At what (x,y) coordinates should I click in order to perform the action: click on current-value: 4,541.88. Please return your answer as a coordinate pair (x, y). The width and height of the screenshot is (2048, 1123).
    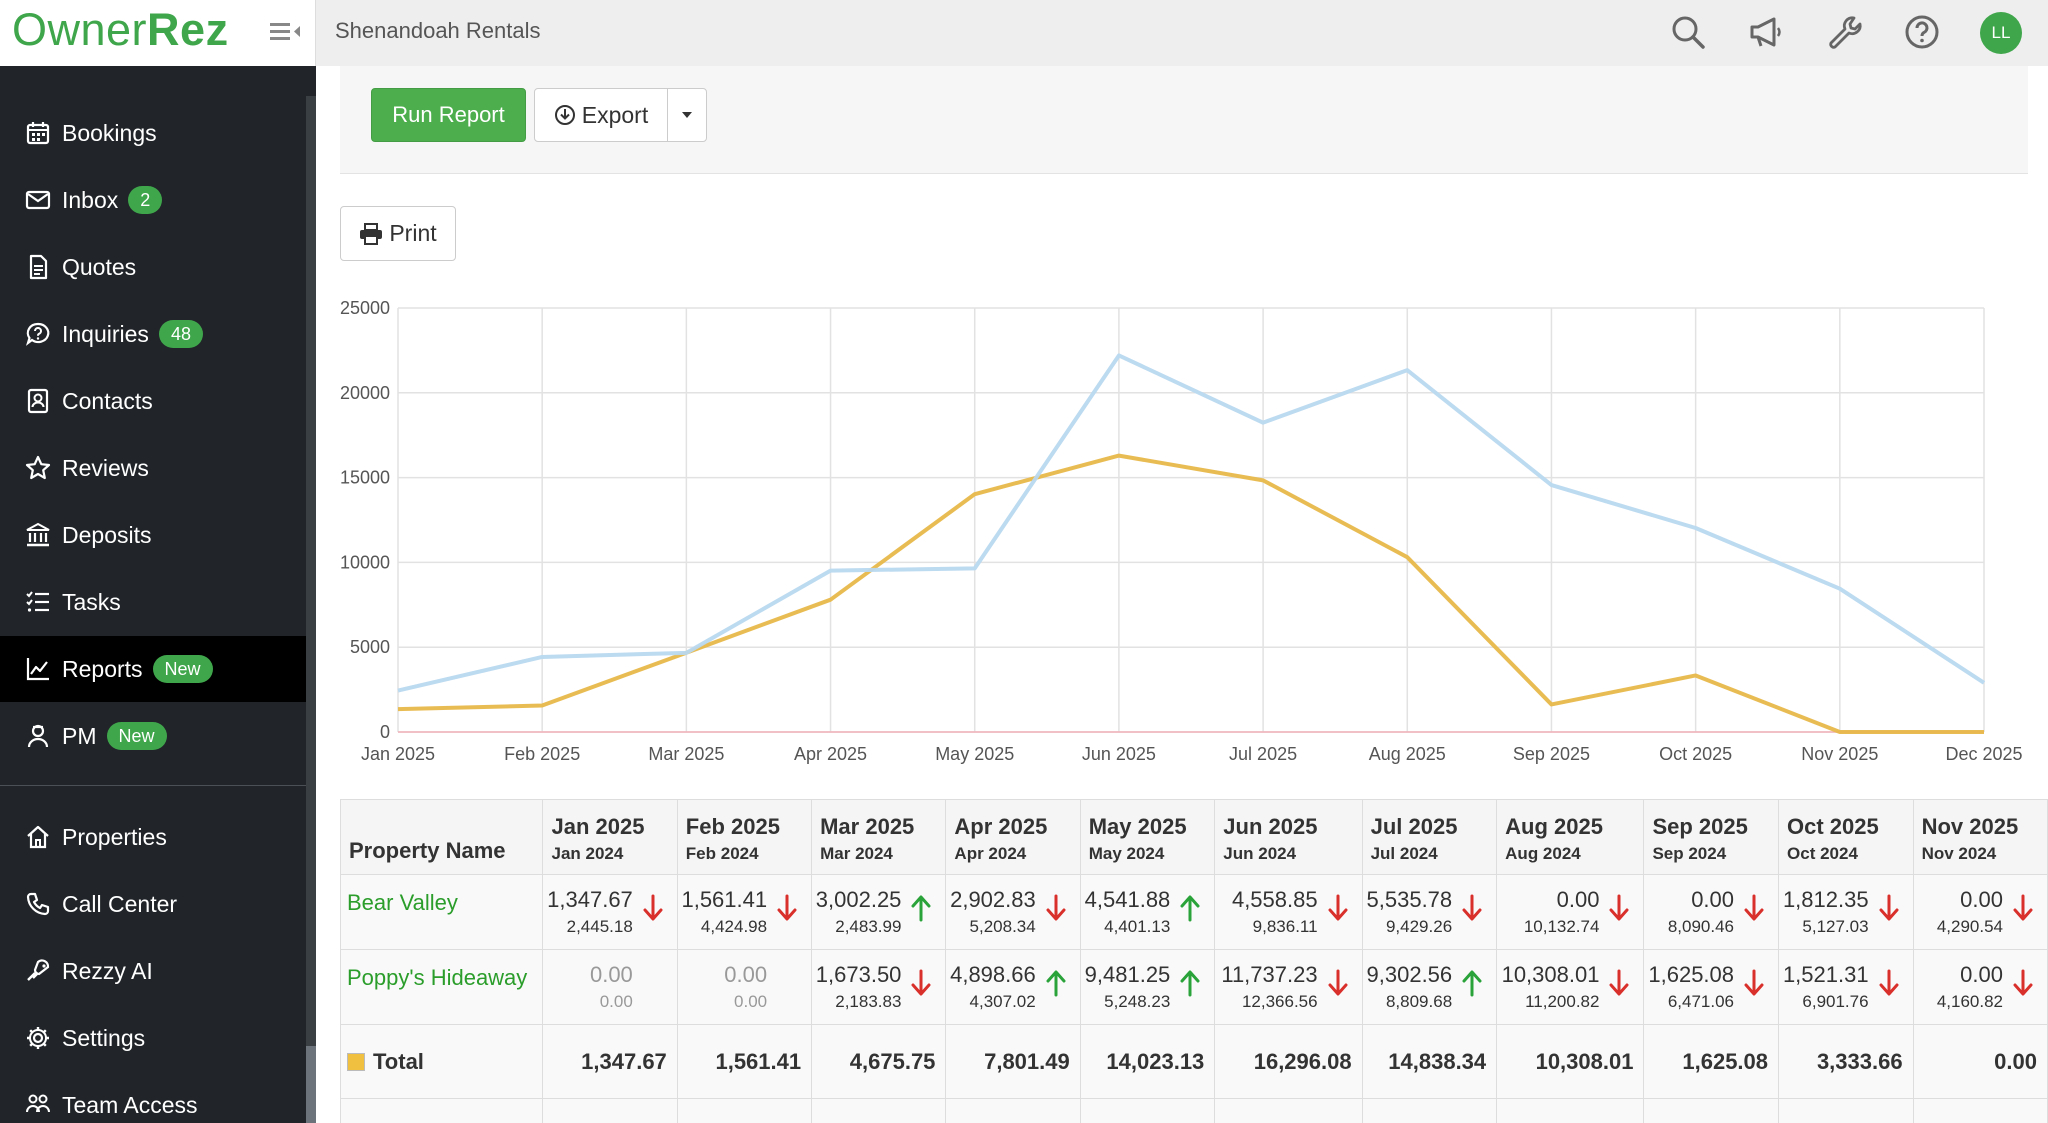
    Looking at the image, I should click on (1127, 899).